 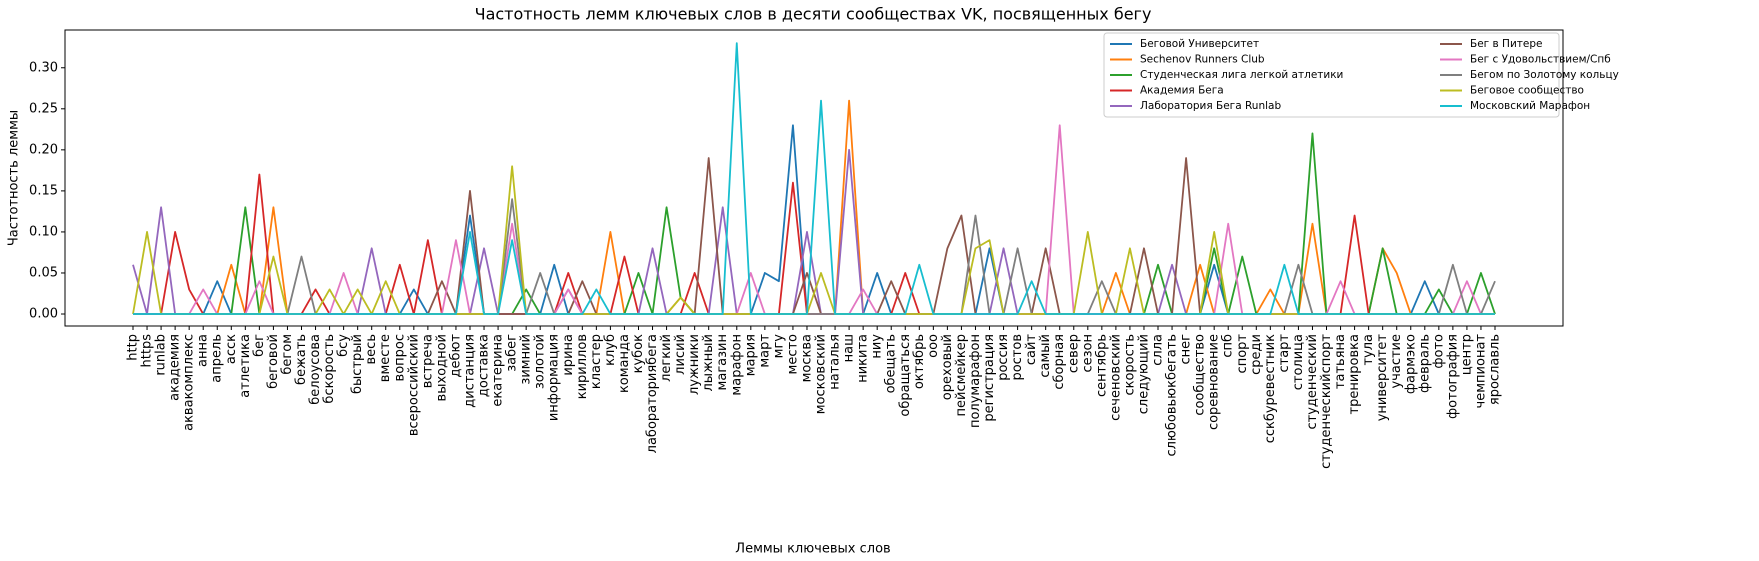 I want to click on x-tick-label: выходной, so click(x=441, y=367).